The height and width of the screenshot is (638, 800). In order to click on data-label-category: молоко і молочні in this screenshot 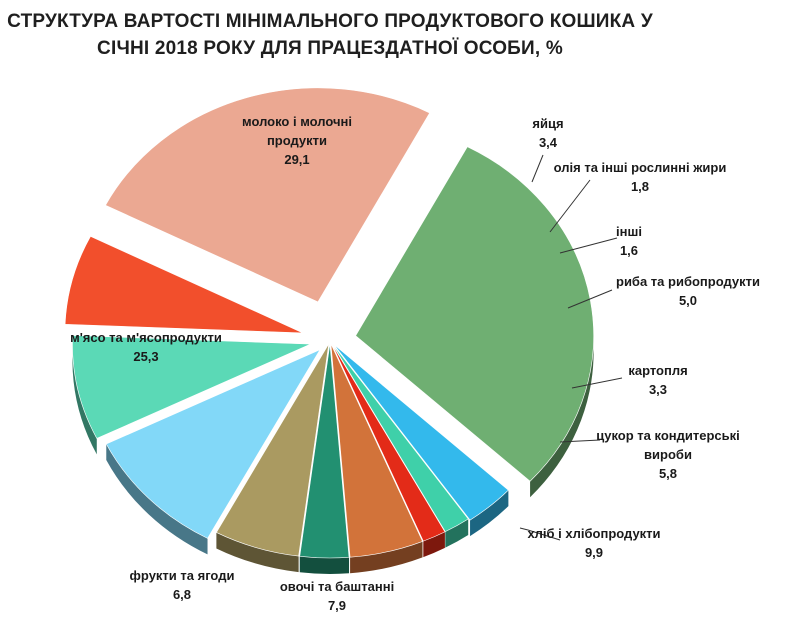, I will do `click(297, 121)`.